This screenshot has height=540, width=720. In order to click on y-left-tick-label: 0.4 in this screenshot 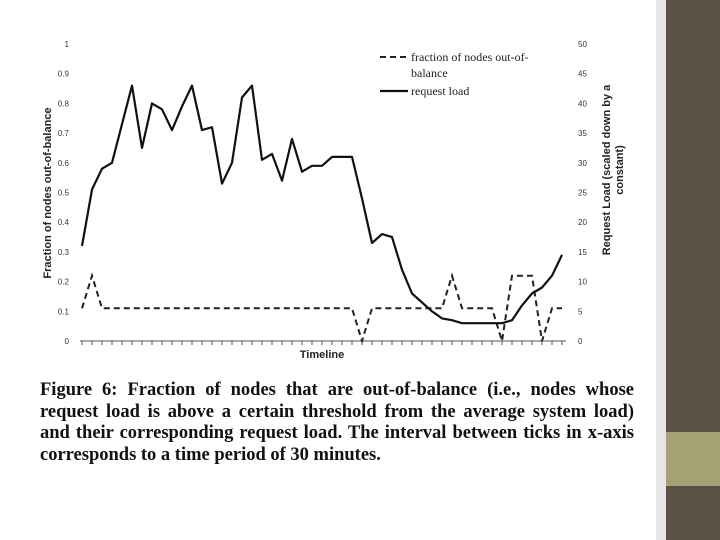, I will do `click(64, 222)`.